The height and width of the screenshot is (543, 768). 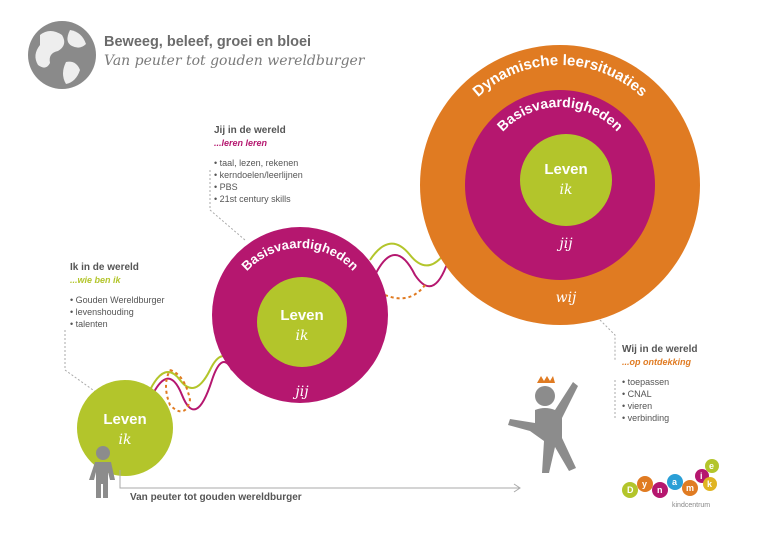 I want to click on wij-label: wij, so click(x=566, y=298).